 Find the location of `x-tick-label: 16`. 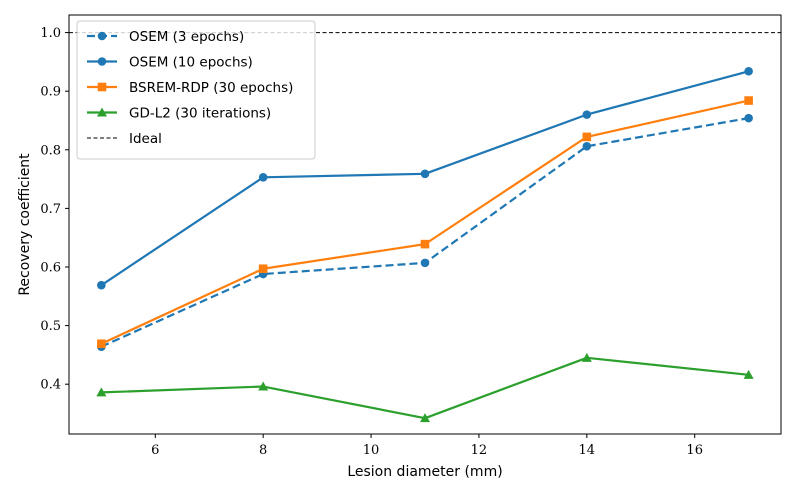

x-tick-label: 16 is located at coordinates (694, 450).